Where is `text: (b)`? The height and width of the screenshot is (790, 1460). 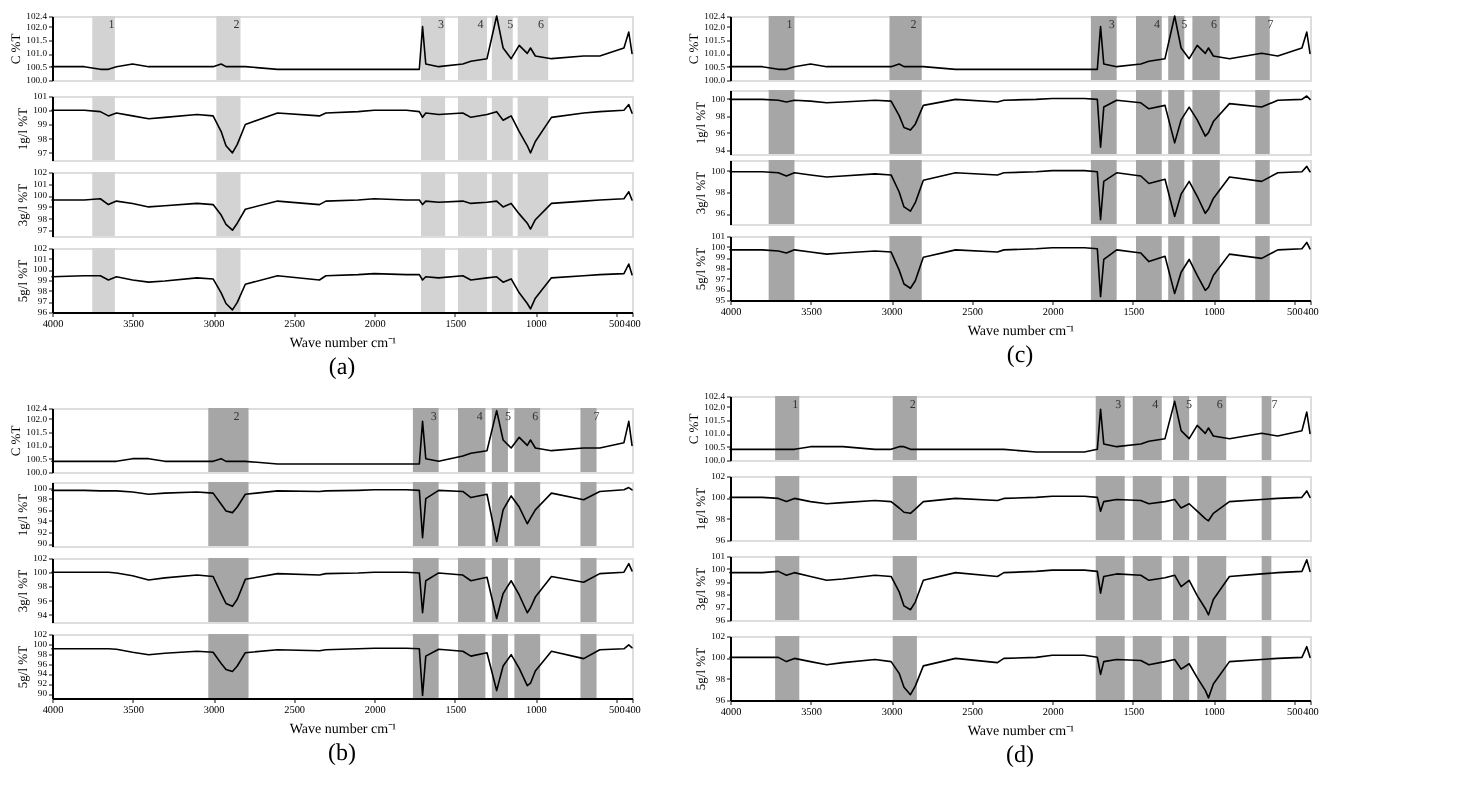 text: (b) is located at coordinates (342, 752).